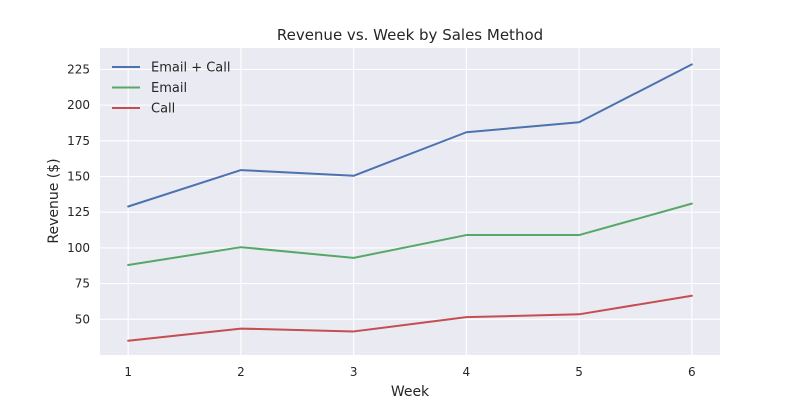 The image size is (800, 400). I want to click on chart-title: Revenue vs. Week by Sales Method, so click(410, 35).